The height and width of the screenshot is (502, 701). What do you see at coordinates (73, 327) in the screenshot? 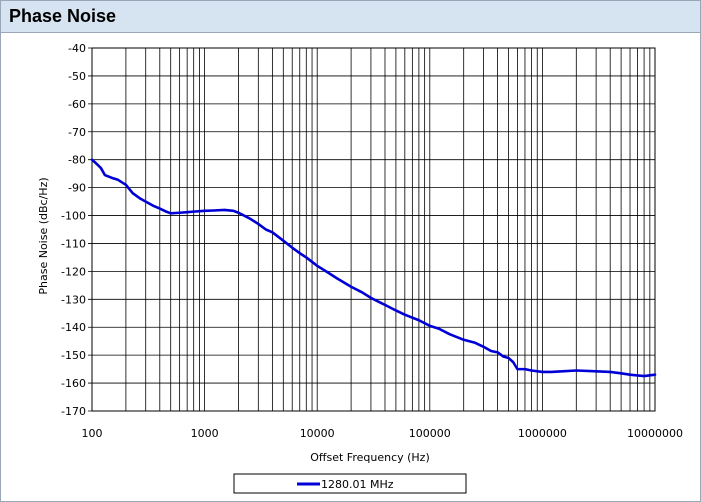
I see `y-tick-label: -140` at bounding box center [73, 327].